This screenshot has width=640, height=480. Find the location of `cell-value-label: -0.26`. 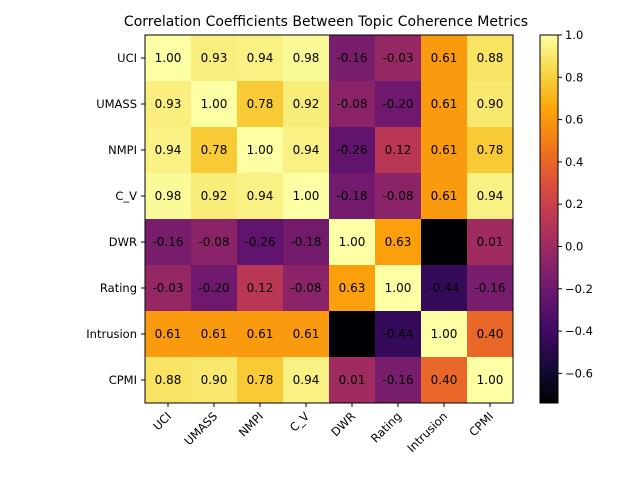

cell-value-label: -0.26 is located at coordinates (351, 150).